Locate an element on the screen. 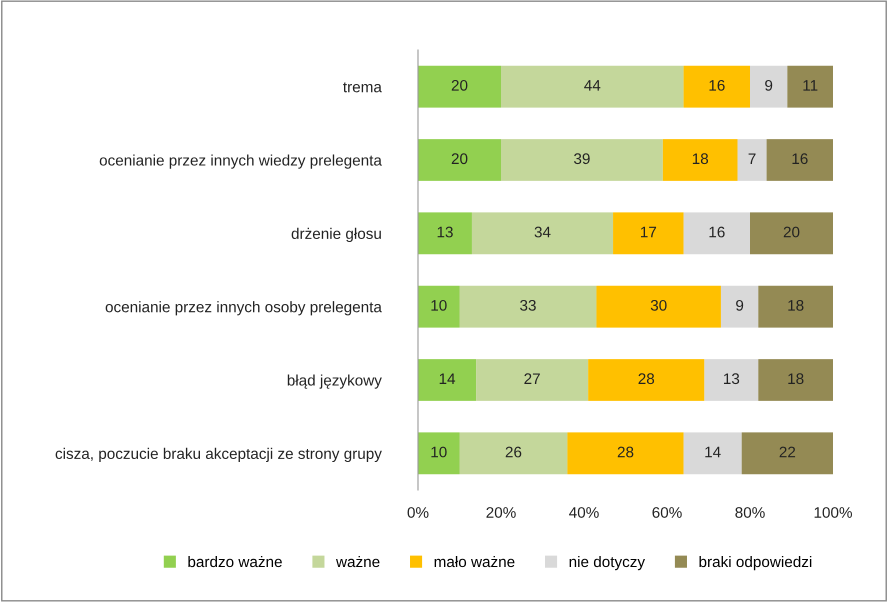 The height and width of the screenshot is (602, 888). data-label: 39 is located at coordinates (582, 158).